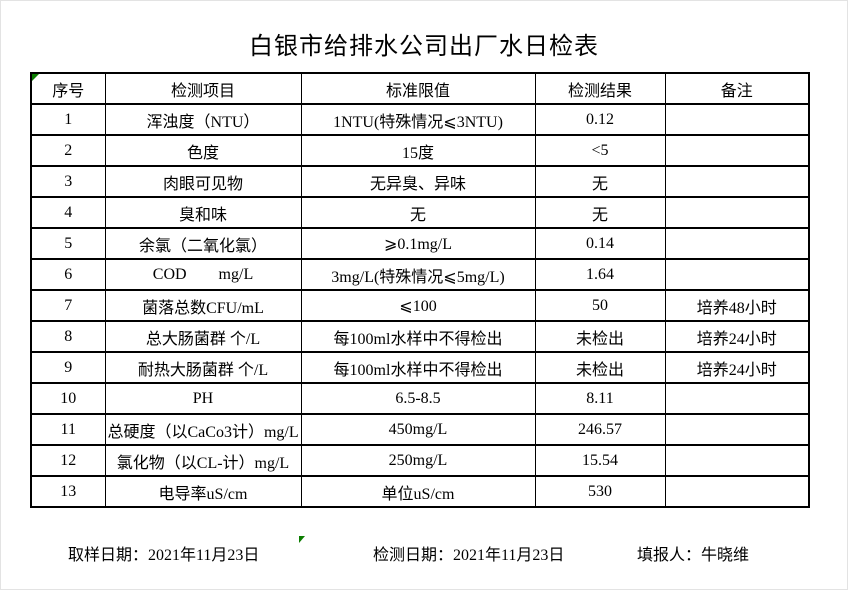 The image size is (848, 590). I want to click on cell-no: 10, so click(68, 398).